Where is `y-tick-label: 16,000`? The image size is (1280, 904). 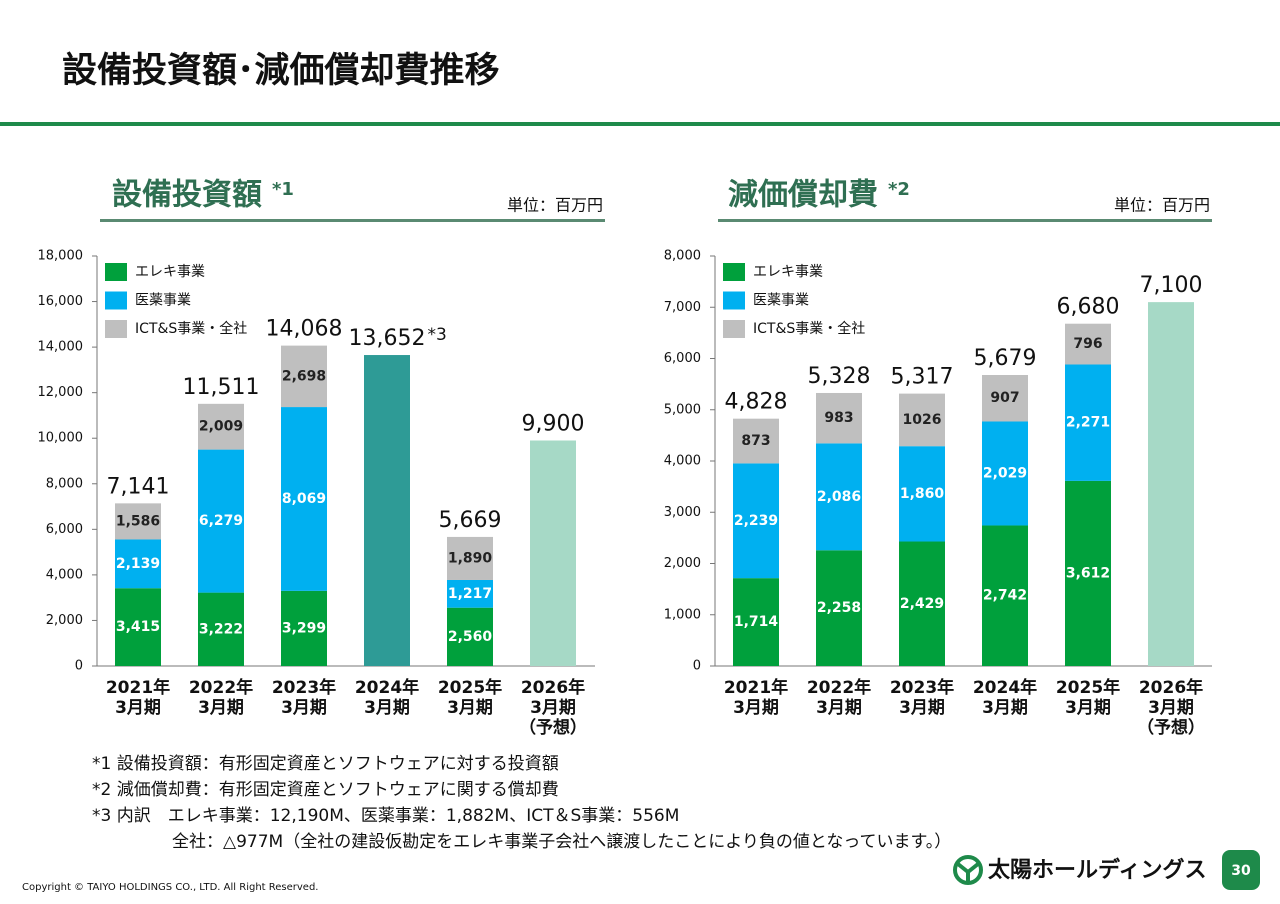
y-tick-label: 16,000 is located at coordinates (61, 301).